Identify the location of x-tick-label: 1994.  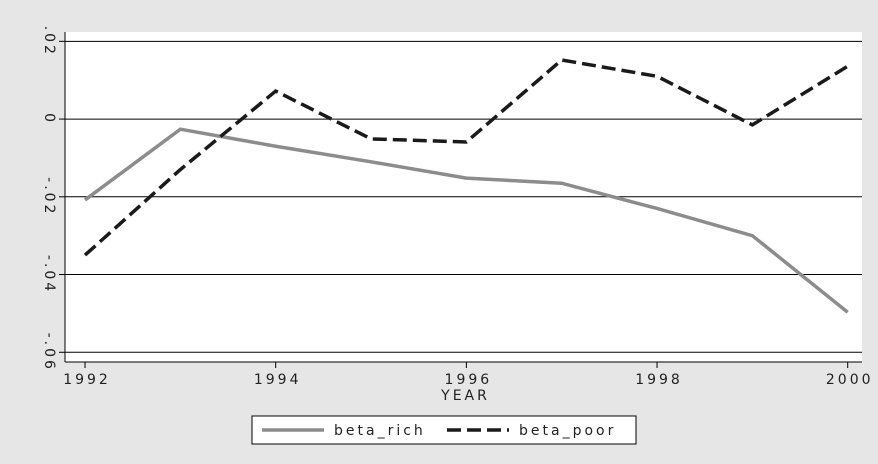
(278, 380).